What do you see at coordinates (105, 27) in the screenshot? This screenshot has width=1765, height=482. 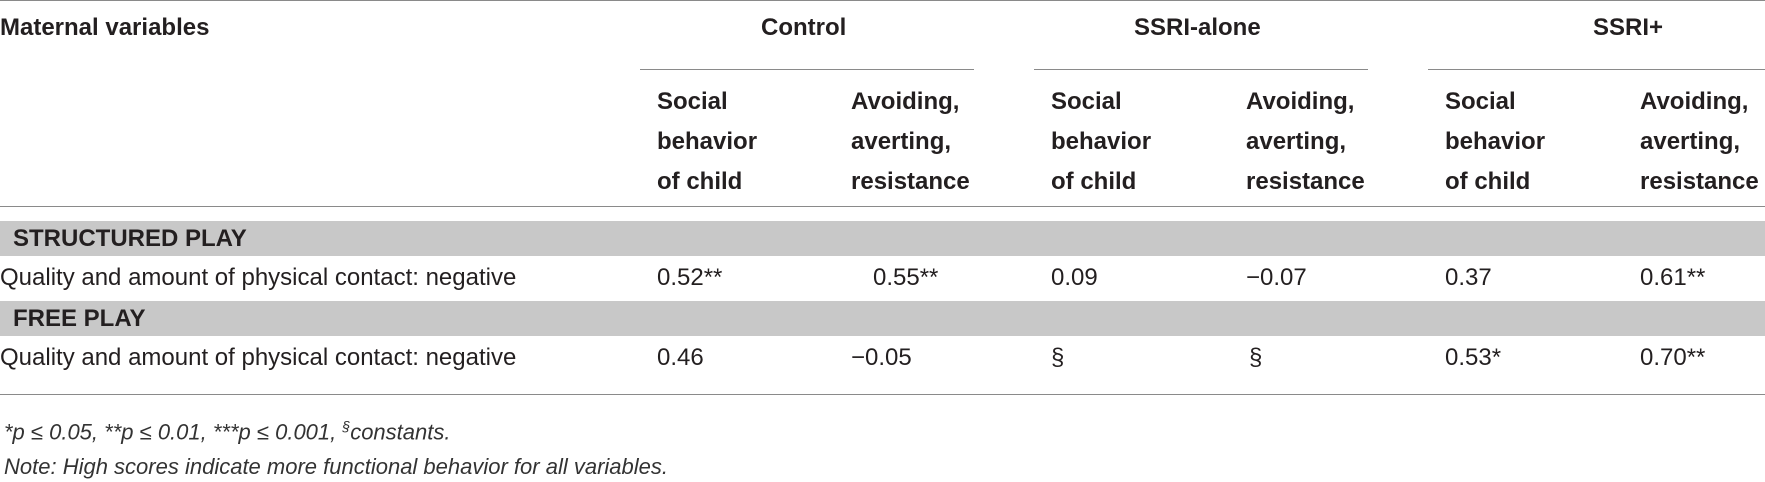 I see `stub-header: Maternal variables` at bounding box center [105, 27].